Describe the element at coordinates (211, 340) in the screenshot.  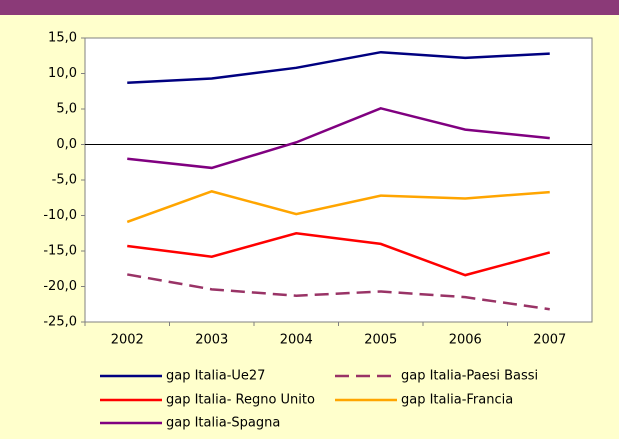
I see `x-tick-label: 2003` at that location.